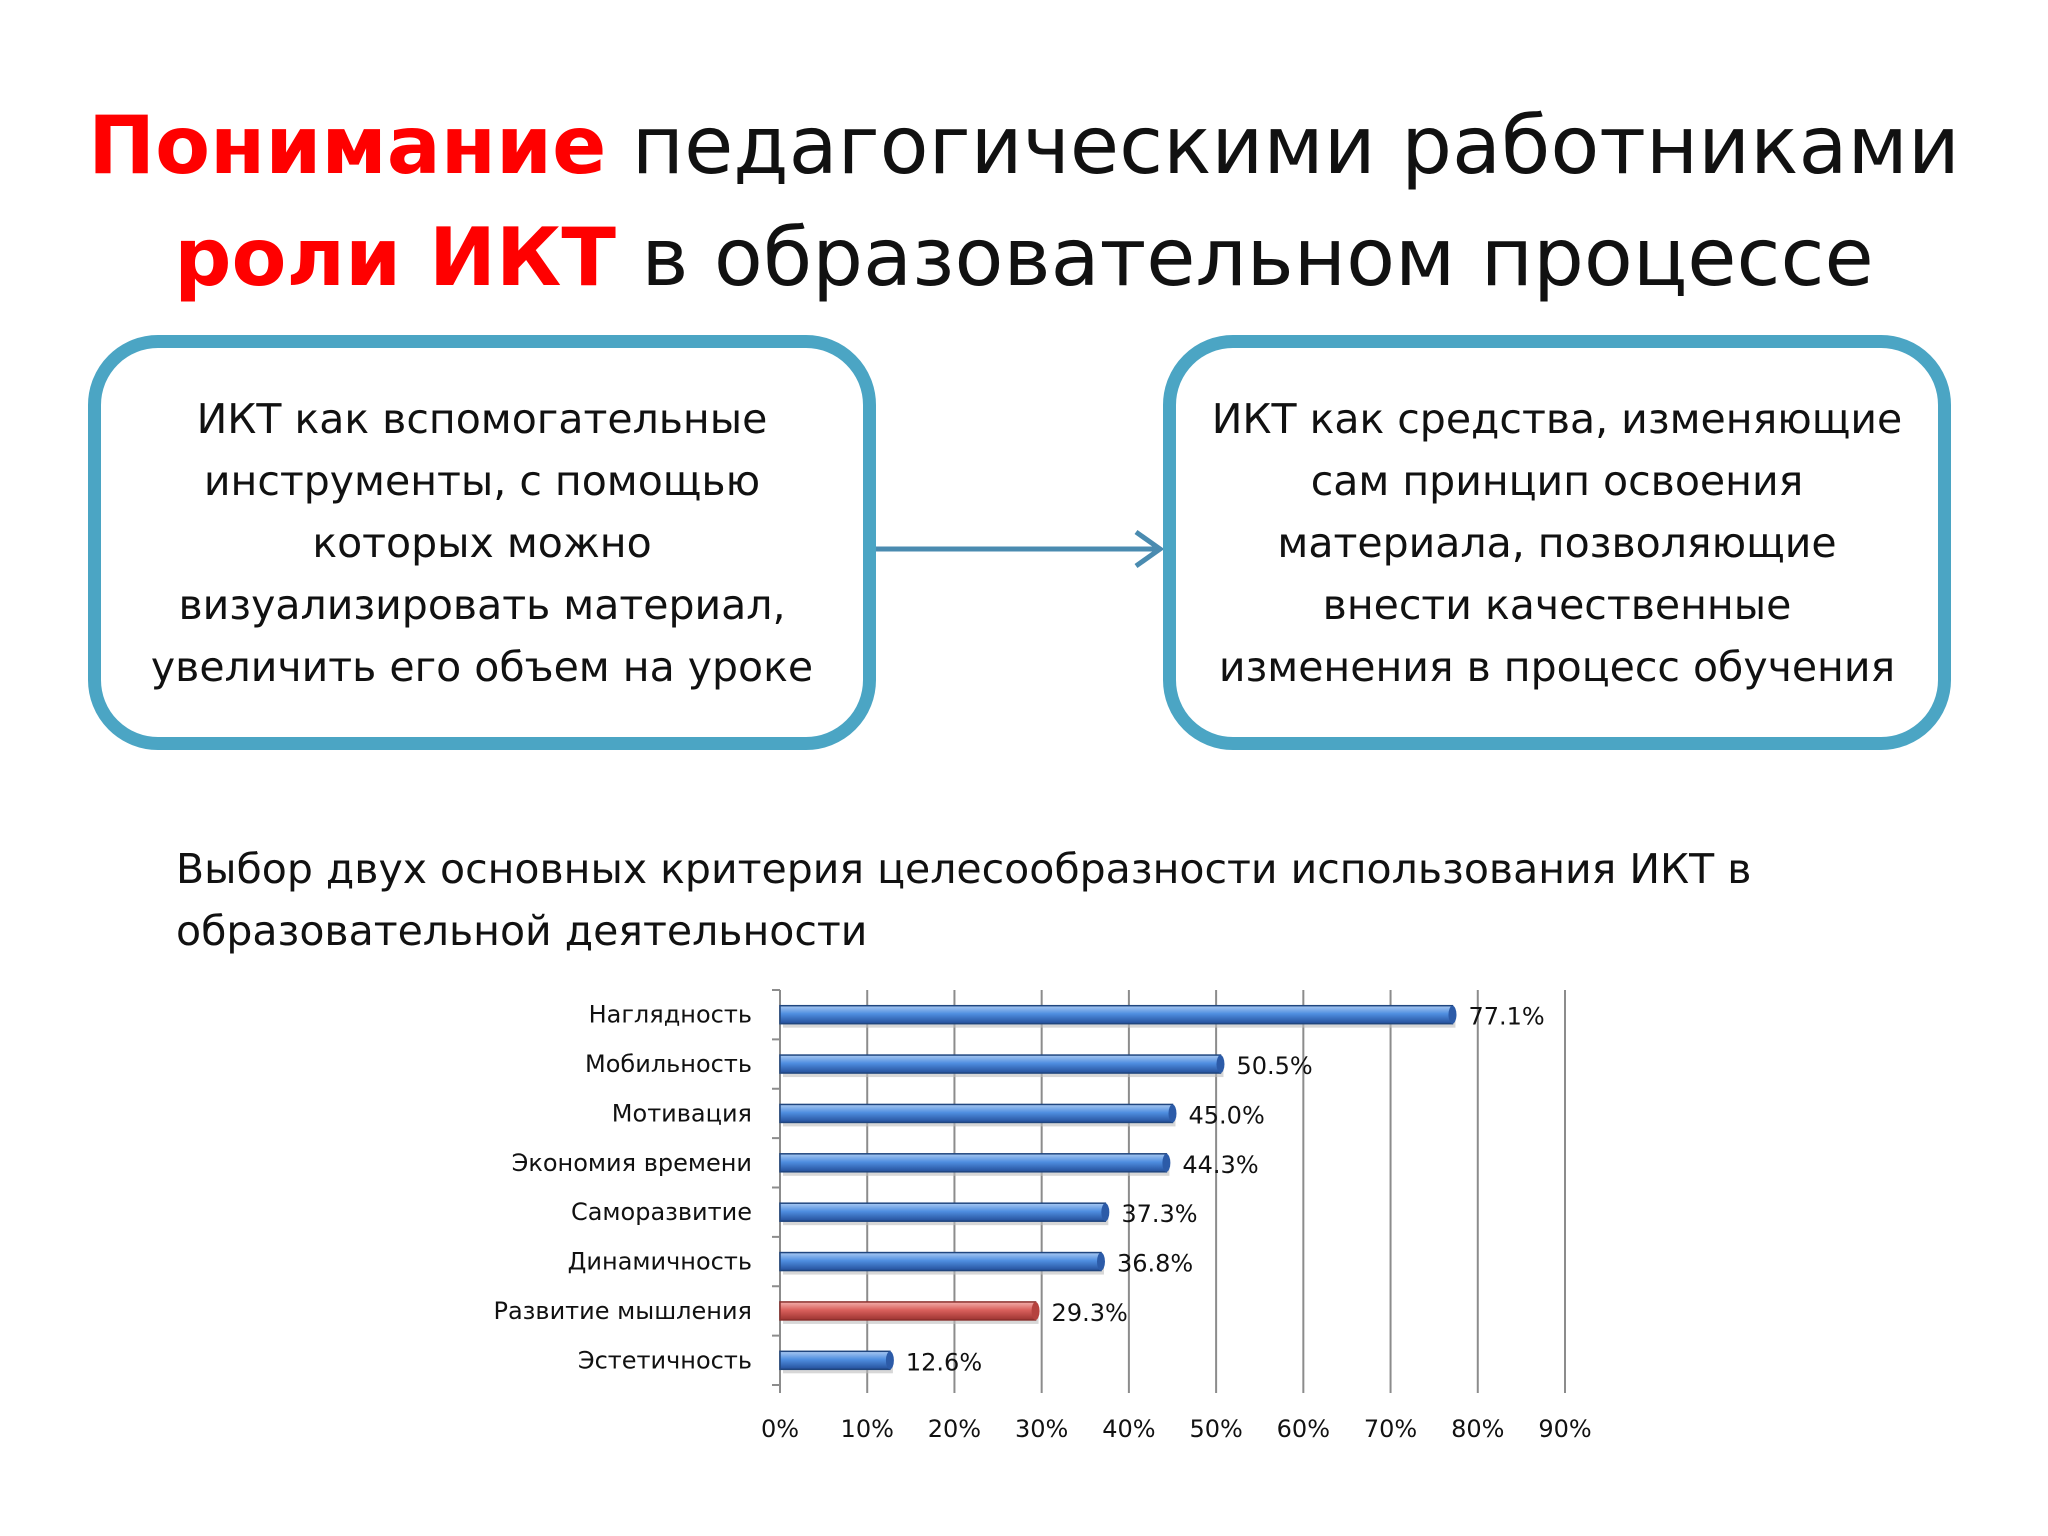 The height and width of the screenshot is (1536, 2048). I want to click on value-label: 12.6%, so click(944, 1362).